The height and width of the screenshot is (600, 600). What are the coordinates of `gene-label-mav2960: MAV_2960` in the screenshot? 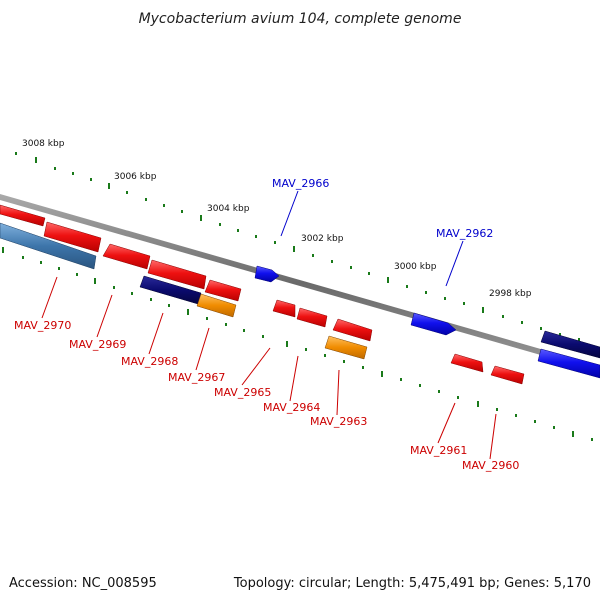 It's located at (490, 465).